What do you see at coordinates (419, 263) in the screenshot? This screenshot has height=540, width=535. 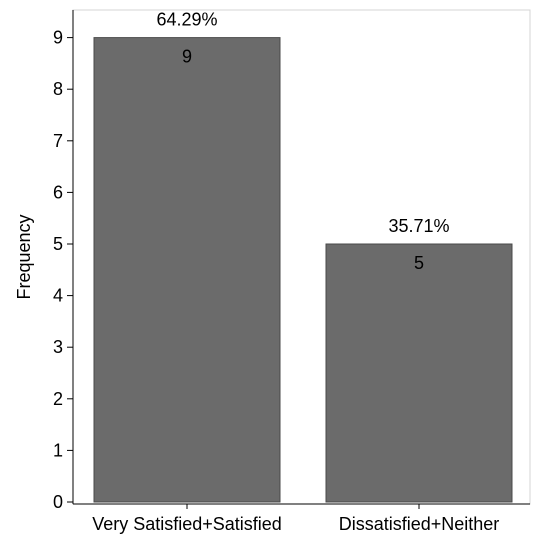 I see `bar-value-label: 5` at bounding box center [419, 263].